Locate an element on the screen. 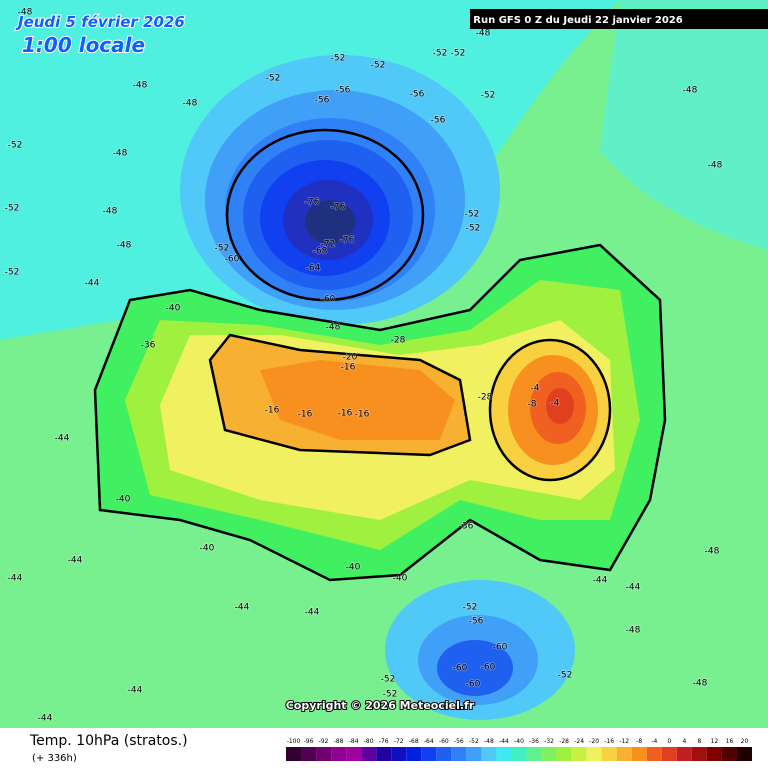 This screenshot has height=768, width=768. forecast-date: Jeudi 5 février 2026 is located at coordinates (100, 22).